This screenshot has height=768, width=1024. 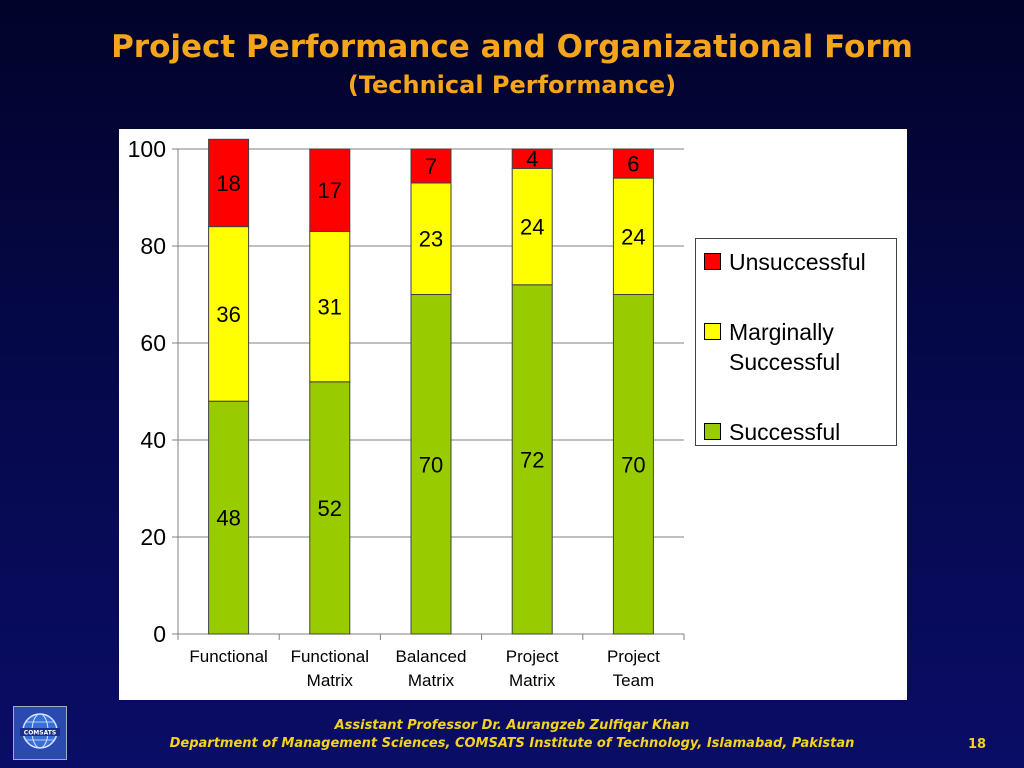 I want to click on data-label: 17, so click(x=330, y=190).